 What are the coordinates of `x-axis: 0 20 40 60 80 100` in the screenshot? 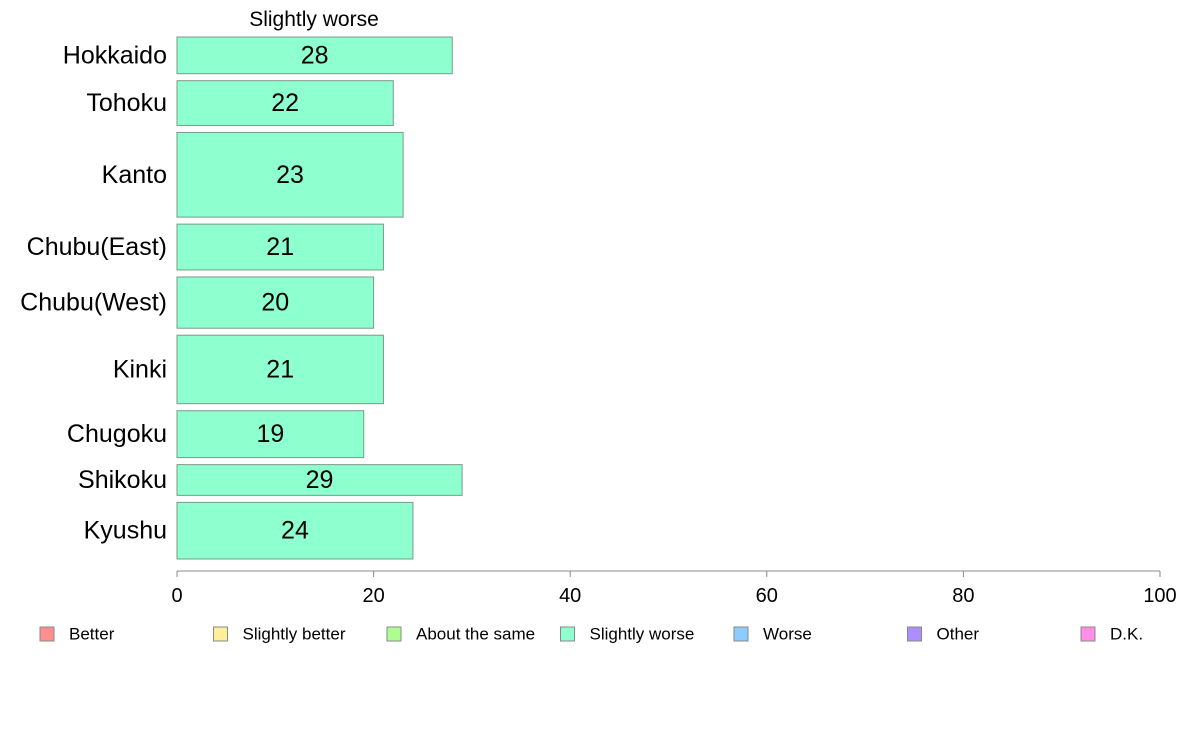 It's located at (674, 588).